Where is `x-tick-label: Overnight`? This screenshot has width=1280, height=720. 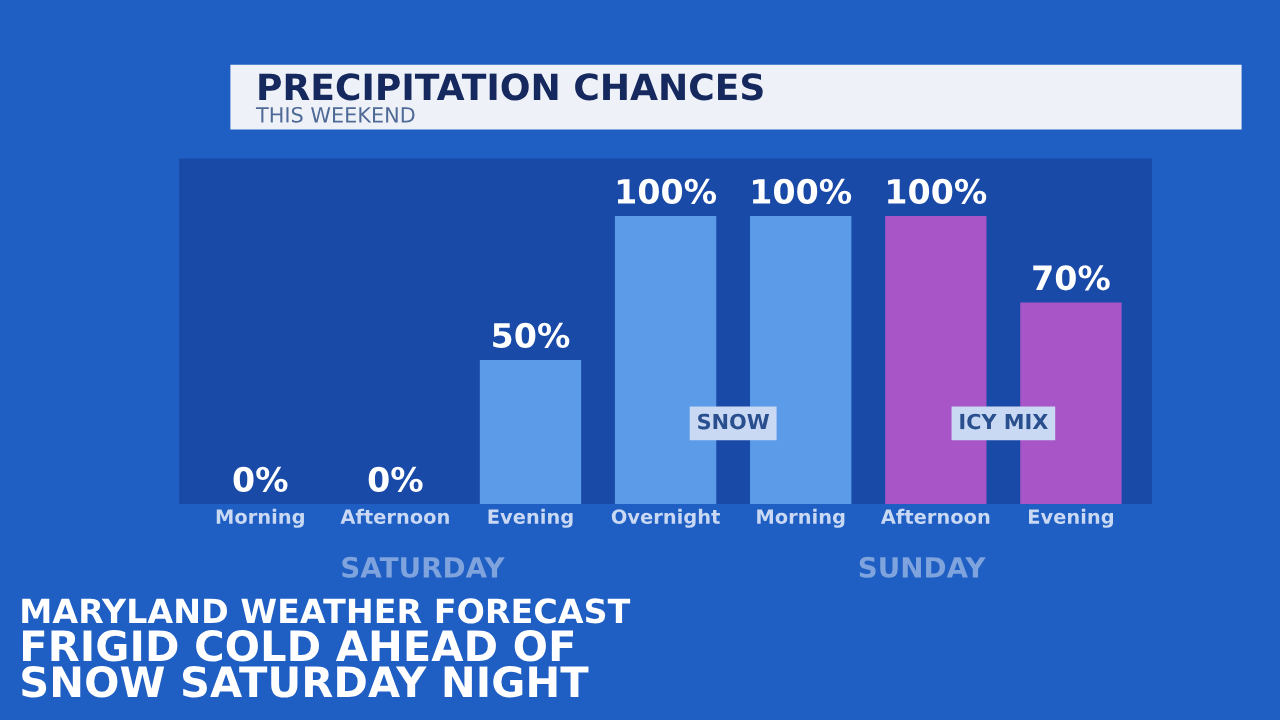
x-tick-label: Overnight is located at coordinates (665, 518).